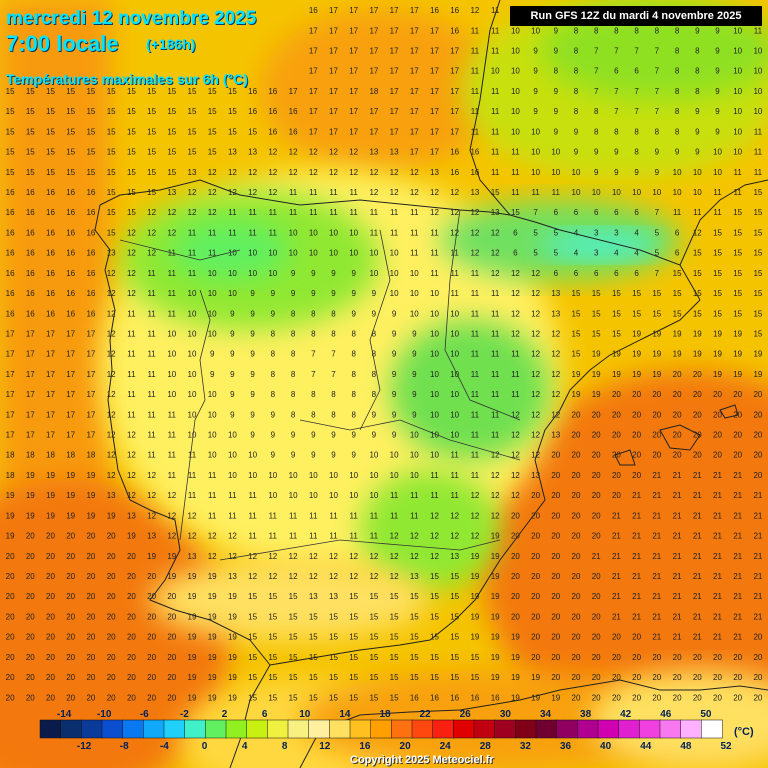  What do you see at coordinates (84, 746) in the screenshot?
I see `legend-label-bottom: -12` at bounding box center [84, 746].